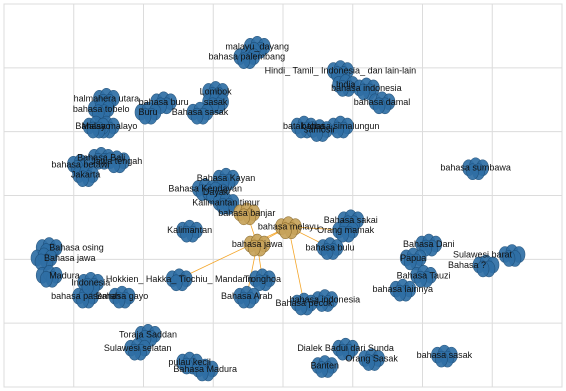 This screenshot has width=566, height=391. I want to click on point-label: Madura, so click(64, 275).